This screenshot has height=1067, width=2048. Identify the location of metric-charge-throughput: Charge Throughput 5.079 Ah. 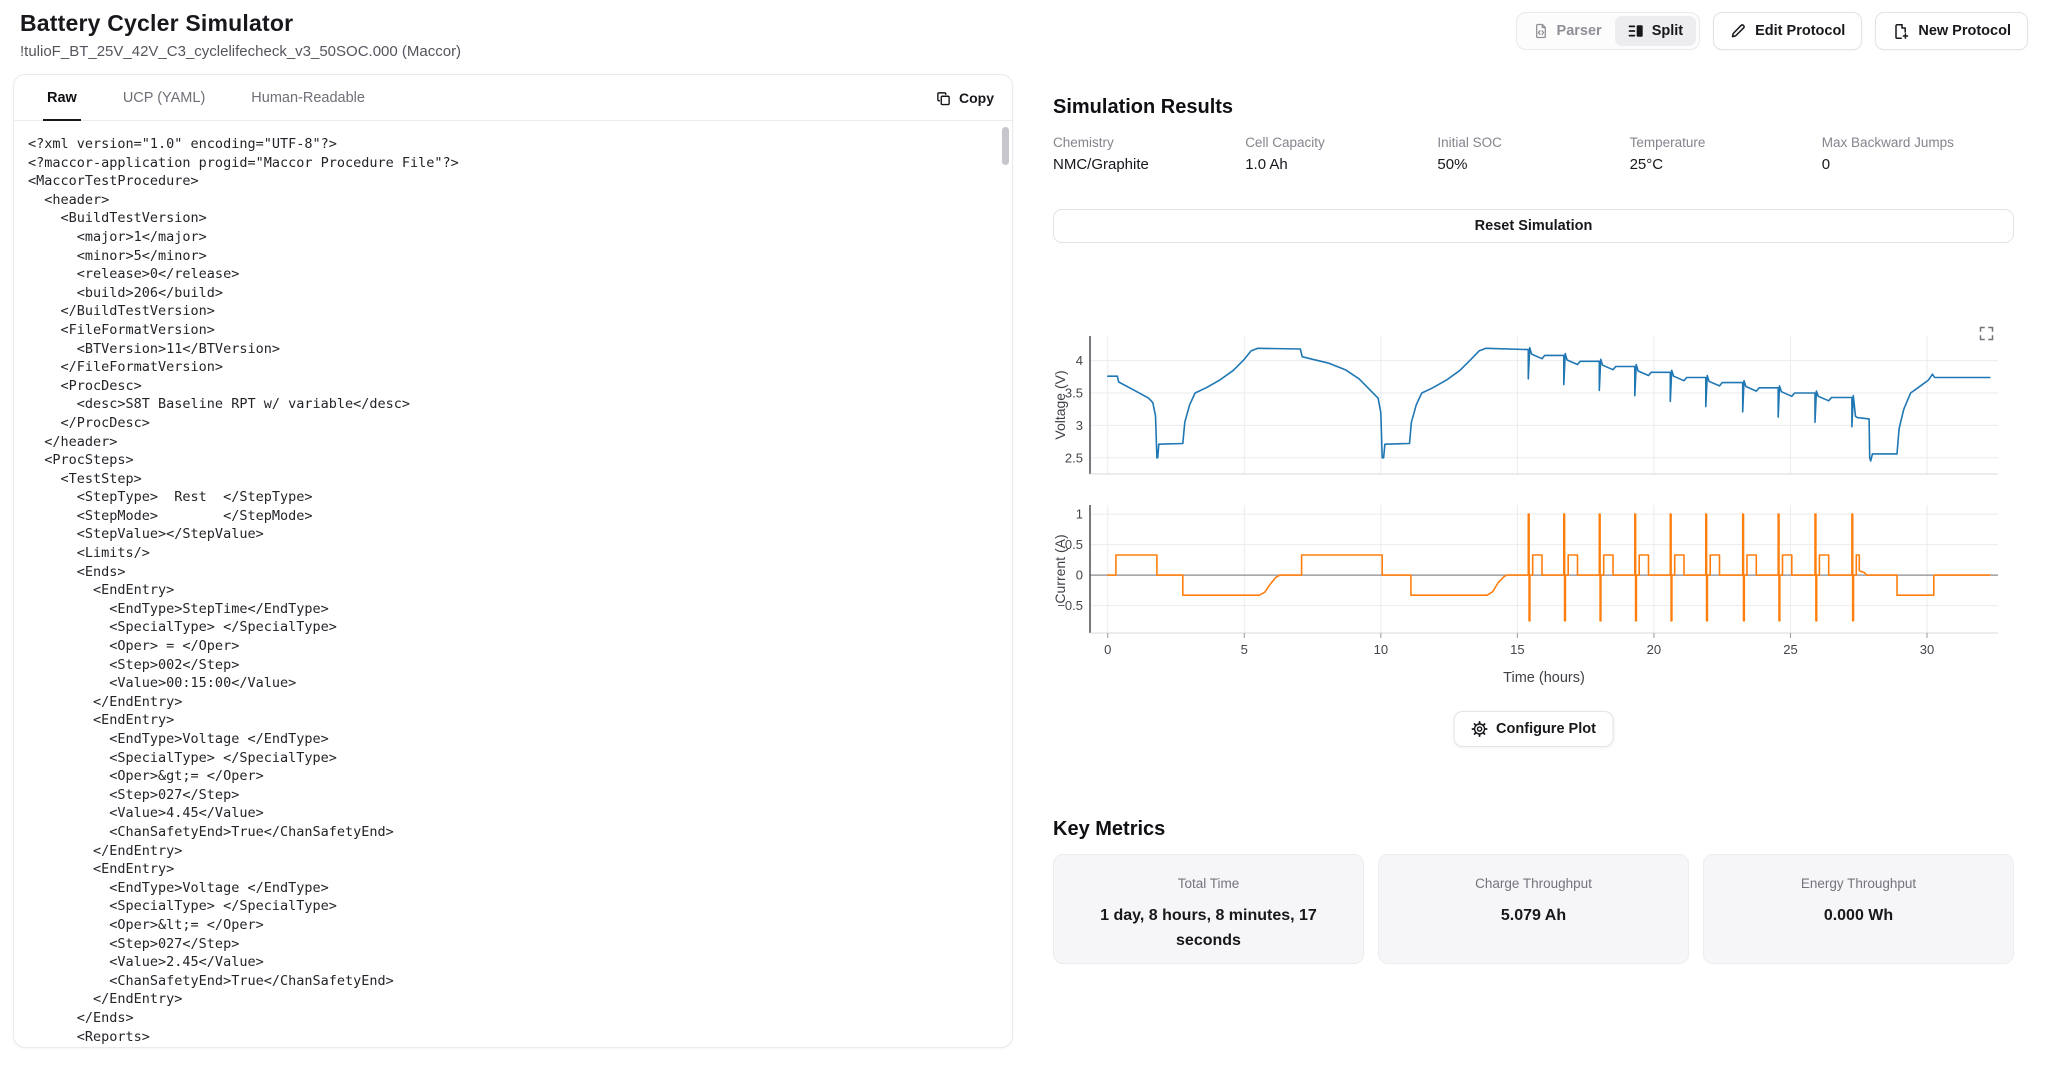
(1533, 909).